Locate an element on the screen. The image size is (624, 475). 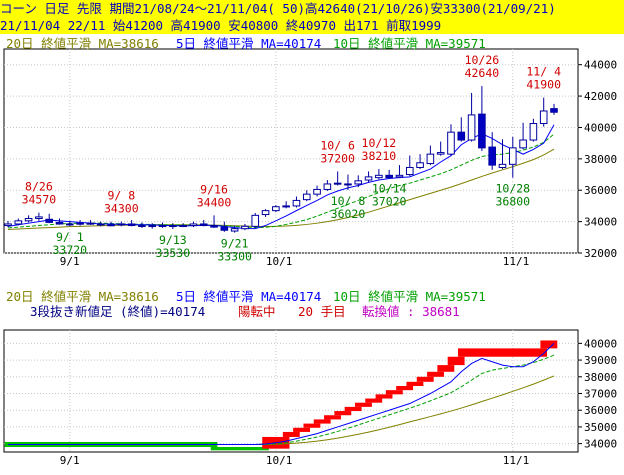
high-label-date: 10/12 is located at coordinates (379, 143).